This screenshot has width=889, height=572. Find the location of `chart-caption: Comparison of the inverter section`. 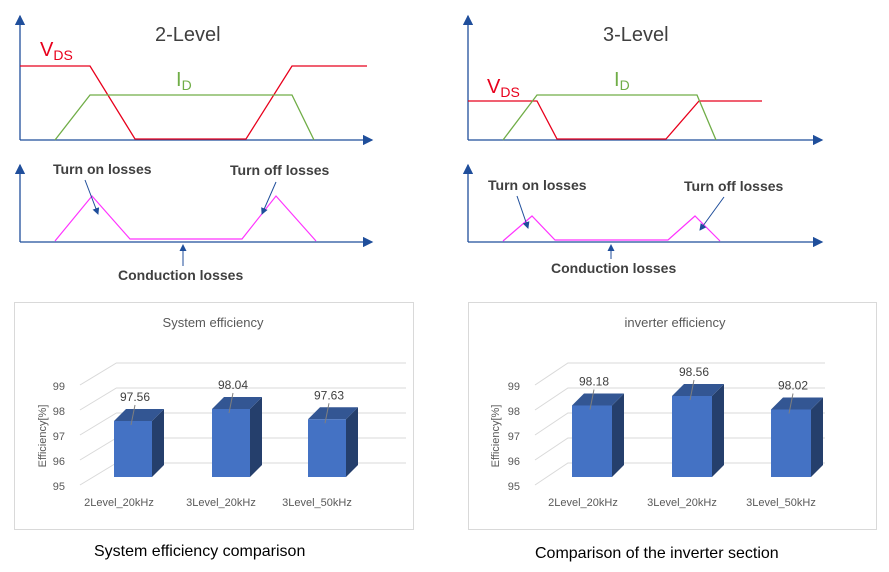

chart-caption: Comparison of the inverter section is located at coordinates (657, 553).